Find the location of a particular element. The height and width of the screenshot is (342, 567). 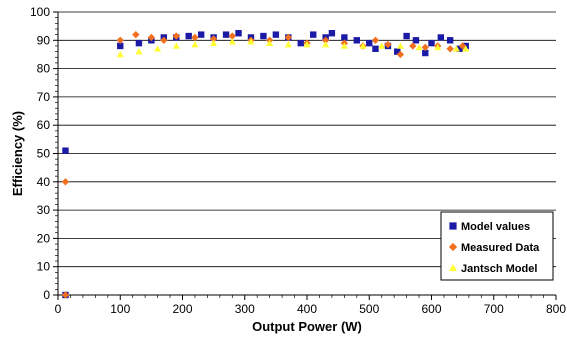

x-tick-label: 500 is located at coordinates (369, 309).